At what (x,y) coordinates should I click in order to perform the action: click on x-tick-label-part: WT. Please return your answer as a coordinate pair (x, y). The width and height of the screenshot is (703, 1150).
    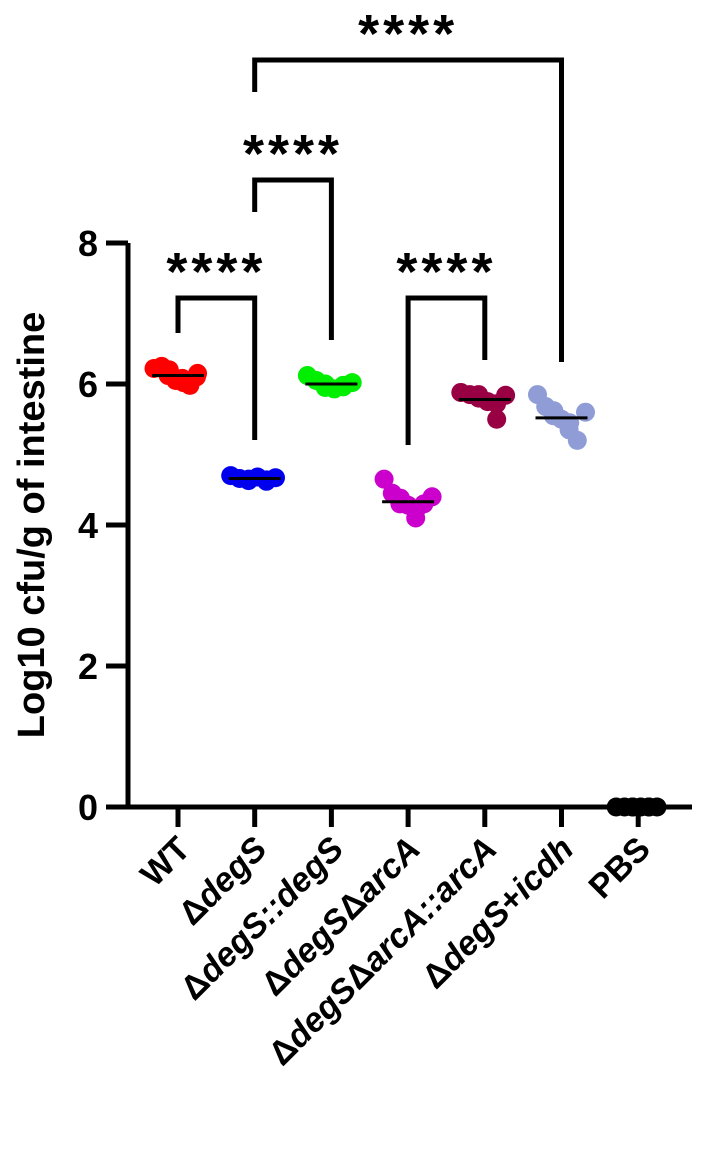
    Looking at the image, I should click on (165, 862).